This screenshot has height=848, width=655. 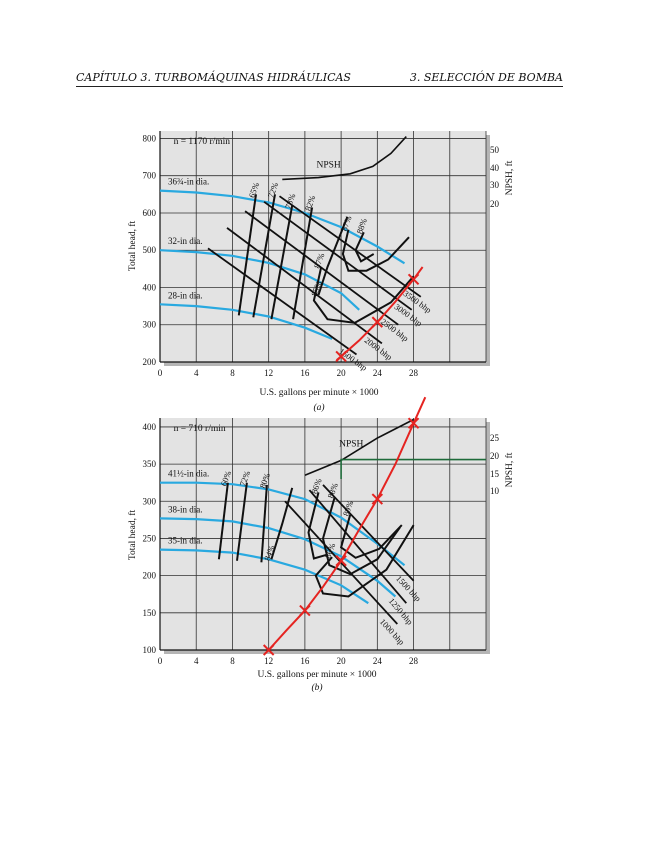 I want to click on chart-2-npsh-curve, so click(x=359, y=447).